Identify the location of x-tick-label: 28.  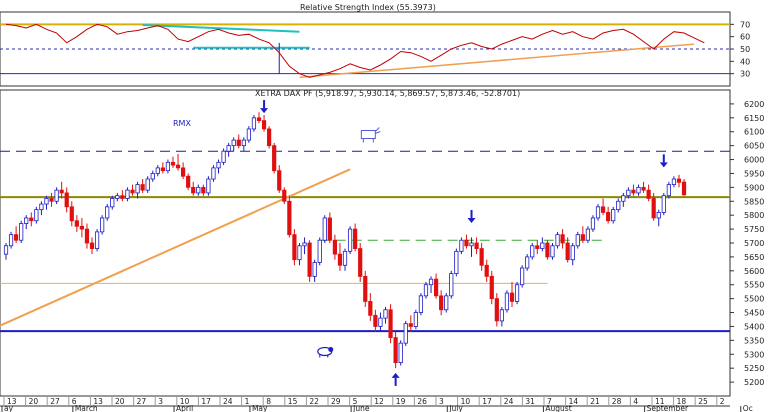
(617, 401).